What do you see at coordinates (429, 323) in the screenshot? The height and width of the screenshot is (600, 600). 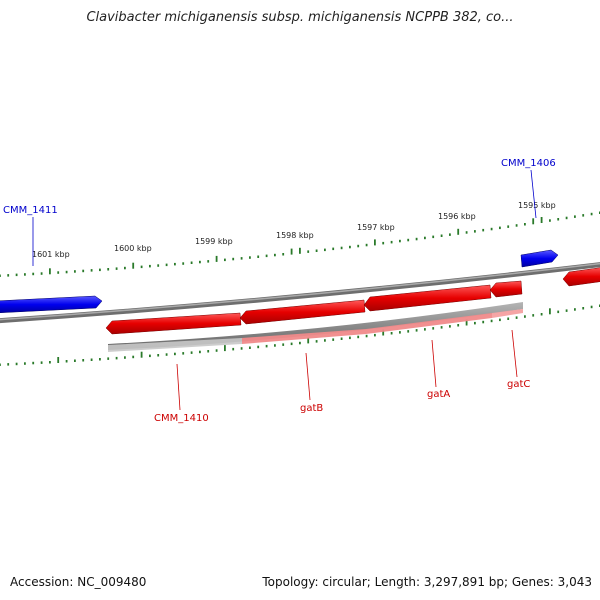 I see `gene-shadow-gatA` at bounding box center [429, 323].